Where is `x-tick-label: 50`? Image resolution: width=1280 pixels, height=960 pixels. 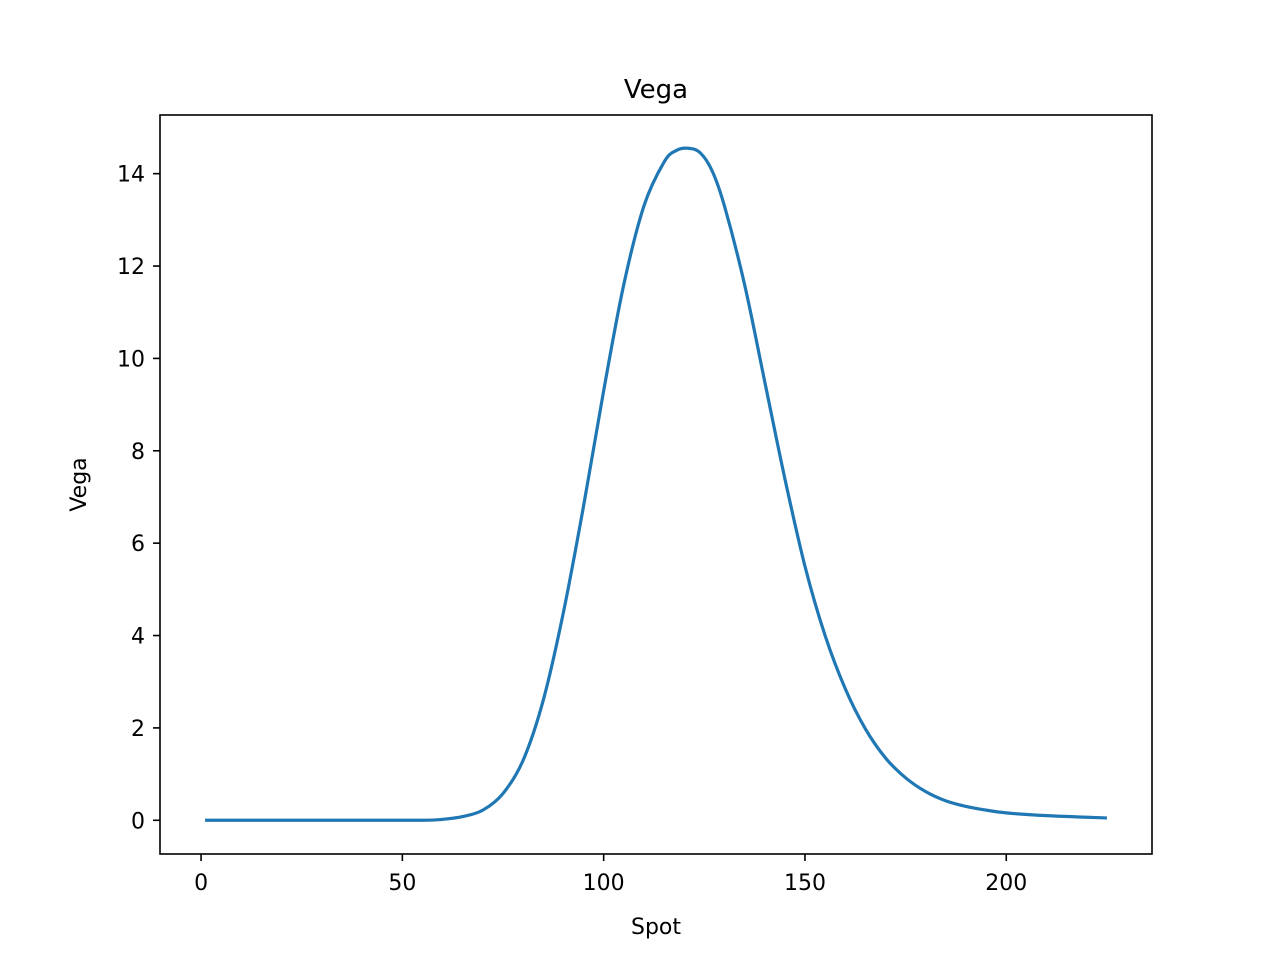
x-tick-label: 50 is located at coordinates (402, 883).